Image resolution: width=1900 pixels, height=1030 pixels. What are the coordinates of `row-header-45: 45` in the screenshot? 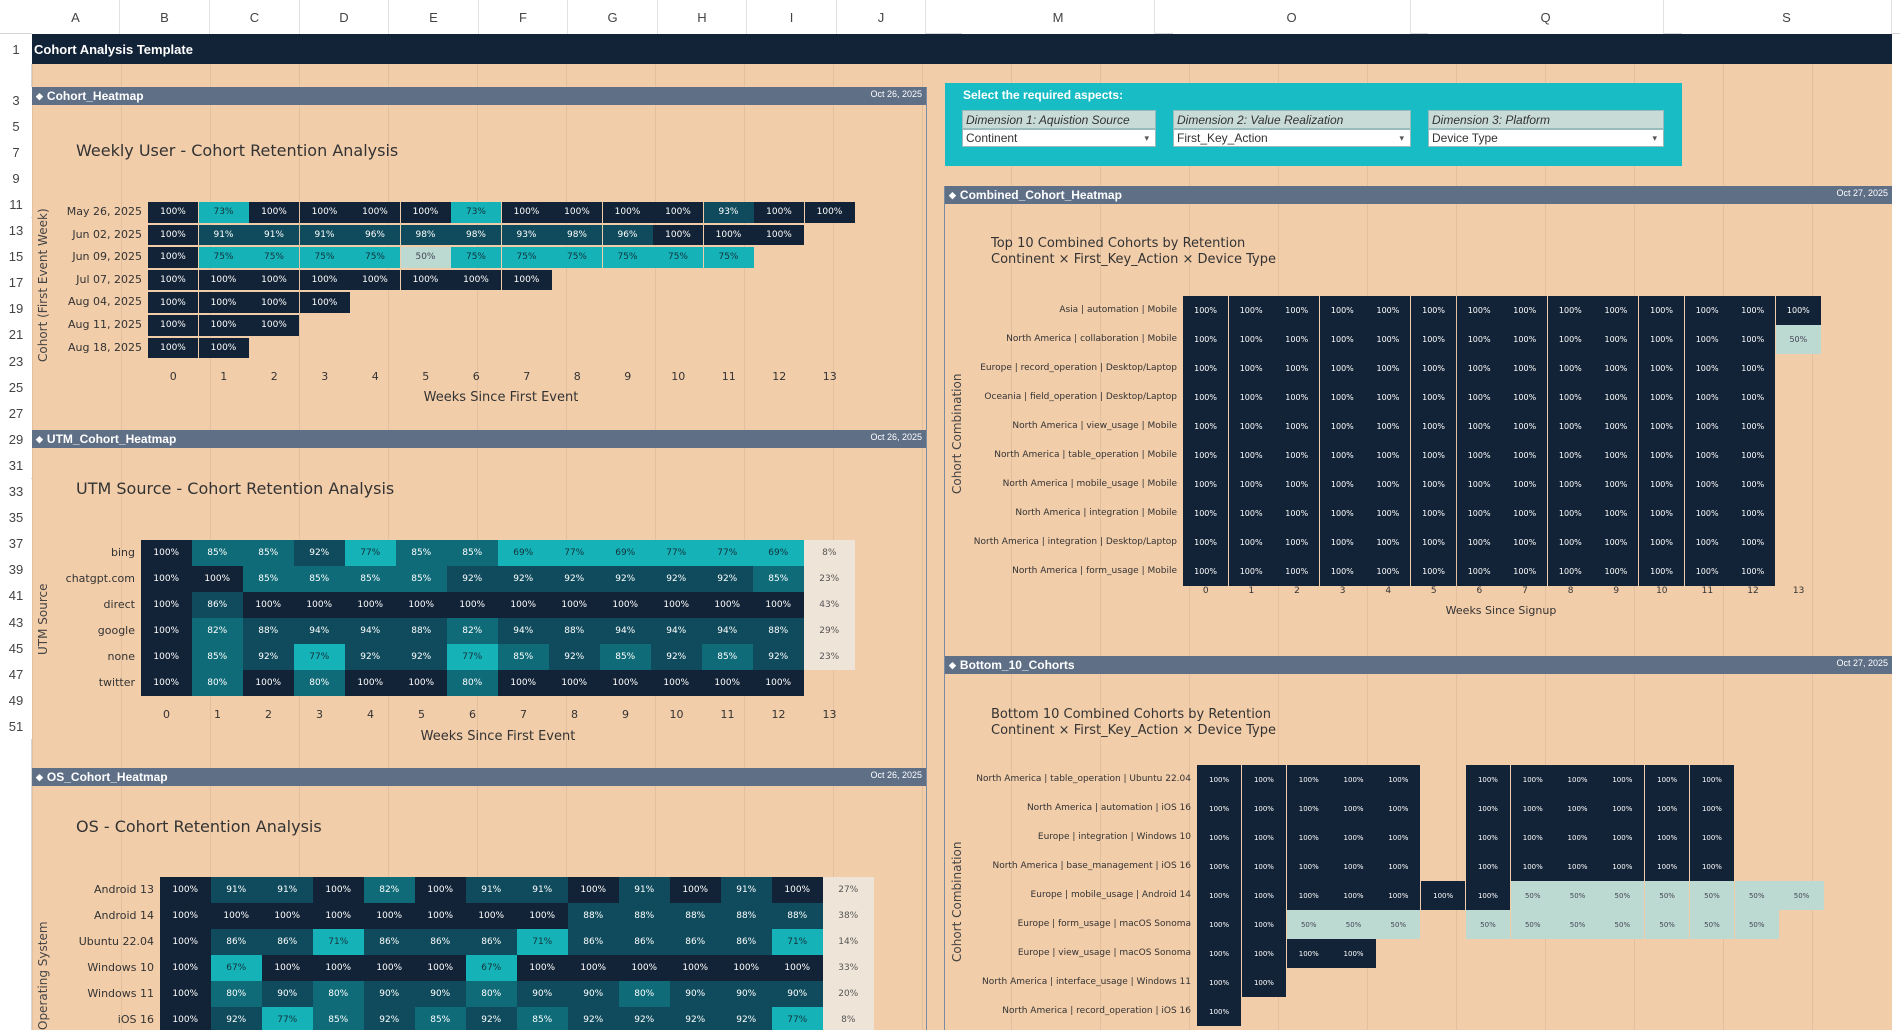 It's located at (16, 648).